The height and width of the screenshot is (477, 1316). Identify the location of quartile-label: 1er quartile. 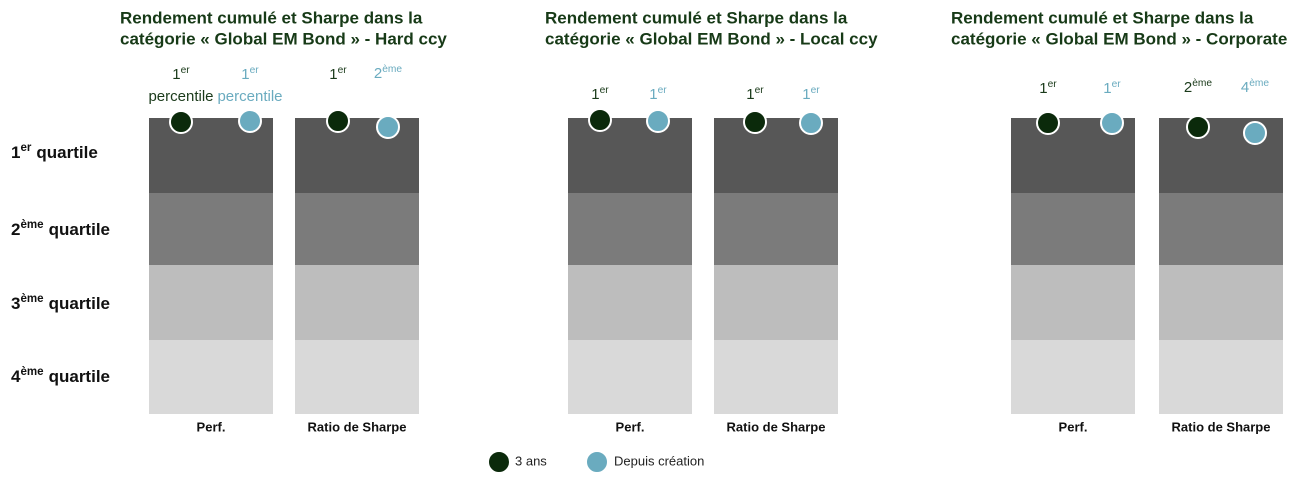
(54, 152).